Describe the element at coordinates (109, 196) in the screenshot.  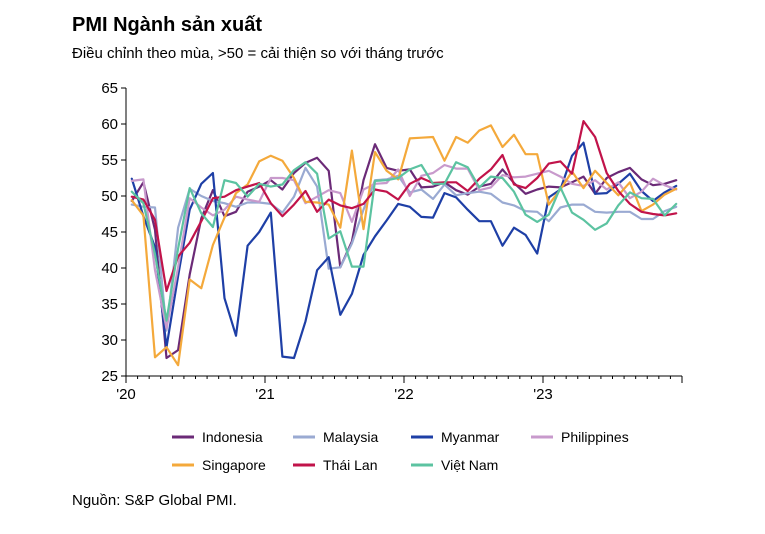
I see `y-tick-label: 50` at that location.